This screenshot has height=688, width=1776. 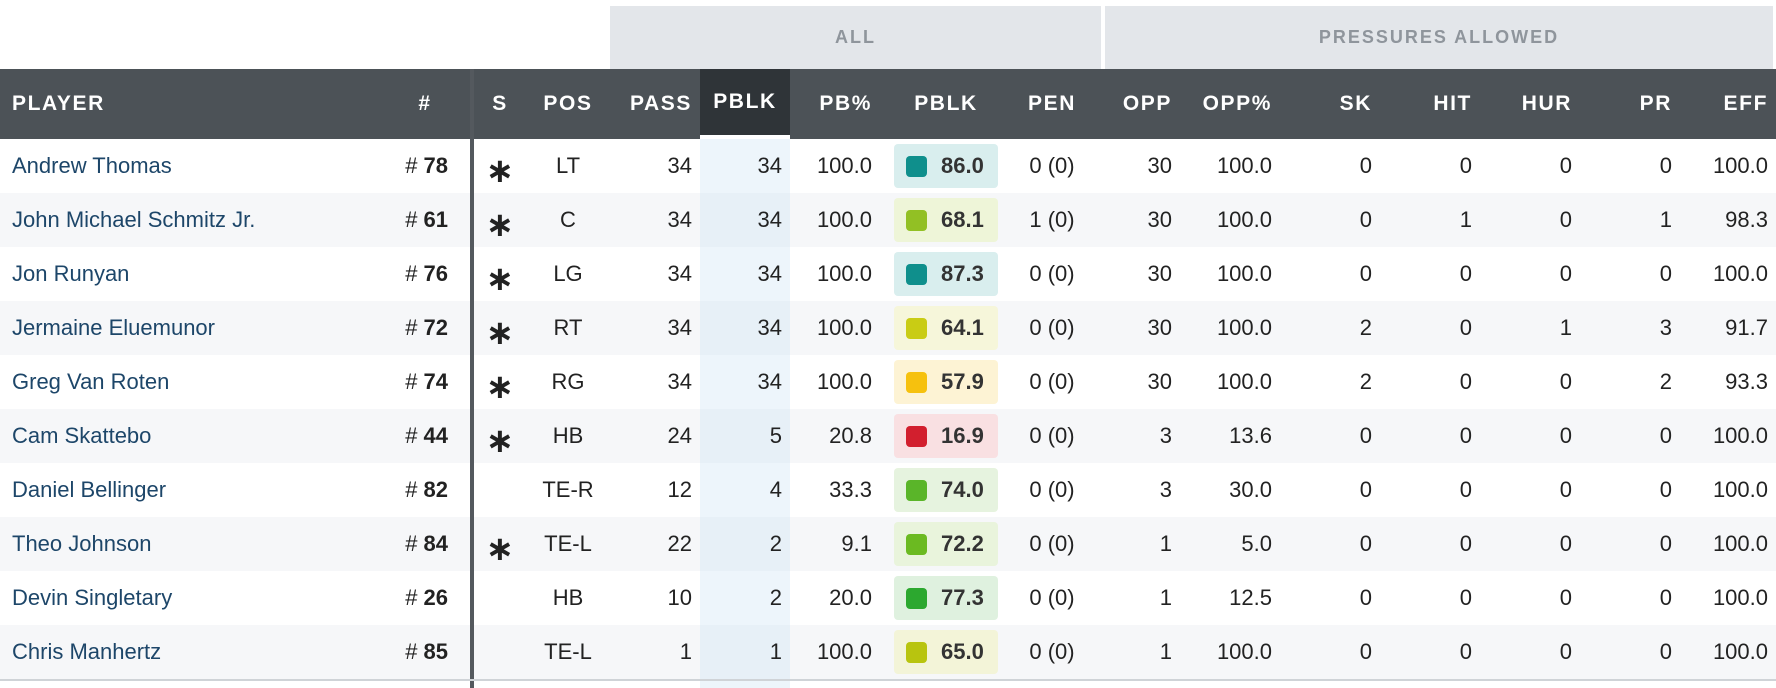 I want to click on hits: 0, so click(x=1465, y=381).